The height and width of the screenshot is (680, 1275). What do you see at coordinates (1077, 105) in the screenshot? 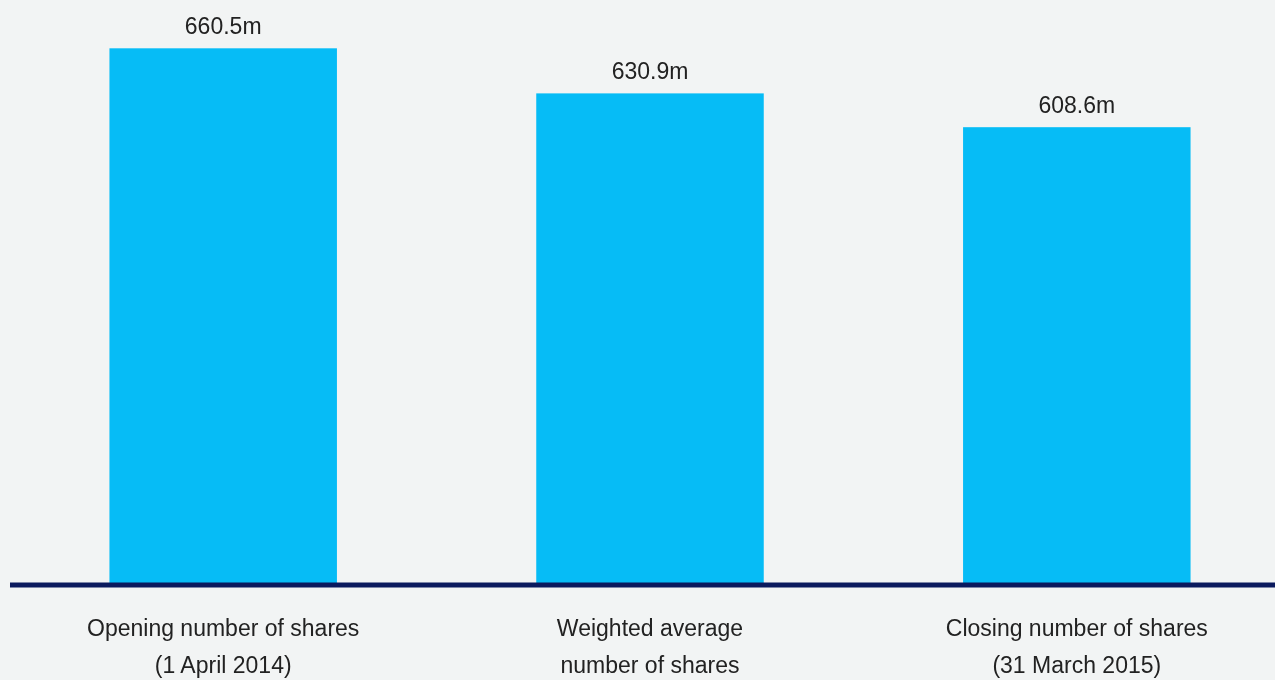
I see `text: 608.6m` at bounding box center [1077, 105].